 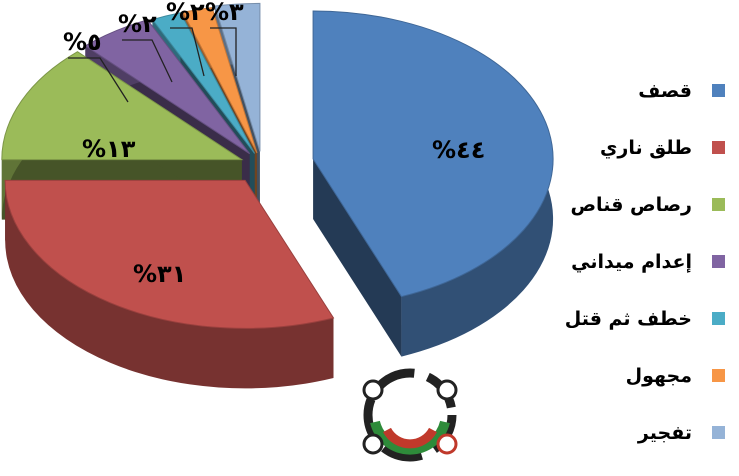 I want to click on percent-label: %٣١, so click(x=159, y=274).